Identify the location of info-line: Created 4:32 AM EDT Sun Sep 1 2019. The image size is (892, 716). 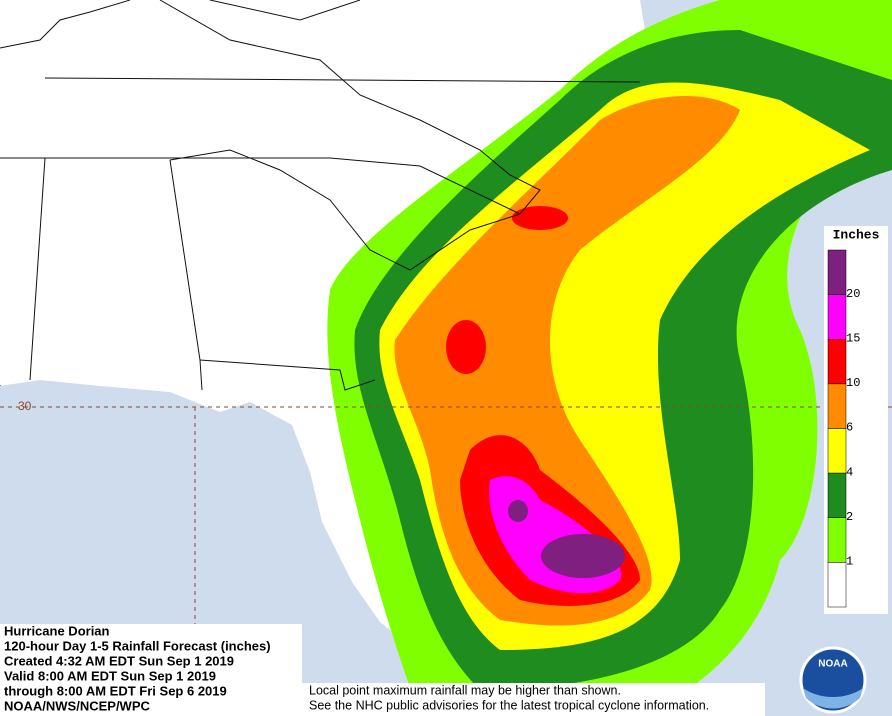
(119, 660).